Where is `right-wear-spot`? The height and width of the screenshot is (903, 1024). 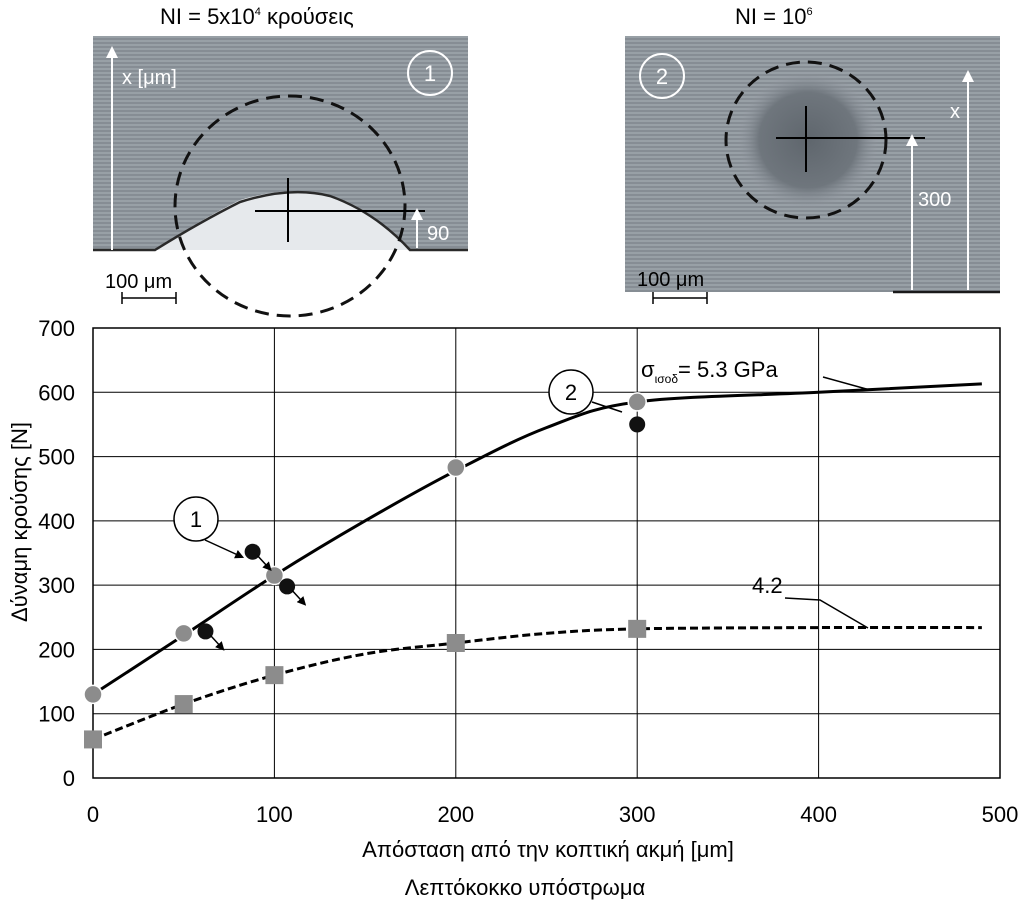 right-wear-spot is located at coordinates (808, 140).